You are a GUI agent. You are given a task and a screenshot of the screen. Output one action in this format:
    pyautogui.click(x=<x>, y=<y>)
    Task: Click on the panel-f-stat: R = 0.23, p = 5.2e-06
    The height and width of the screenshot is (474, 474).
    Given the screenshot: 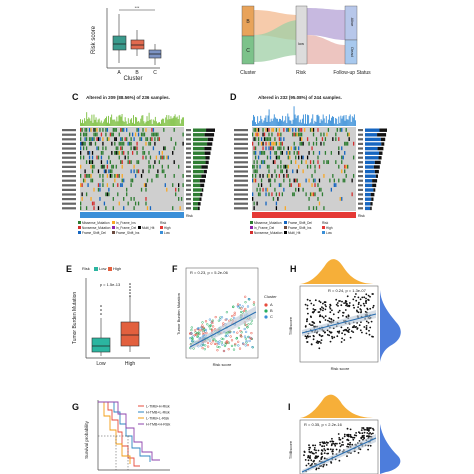 What is the action you would take?
    pyautogui.click(x=209, y=272)
    